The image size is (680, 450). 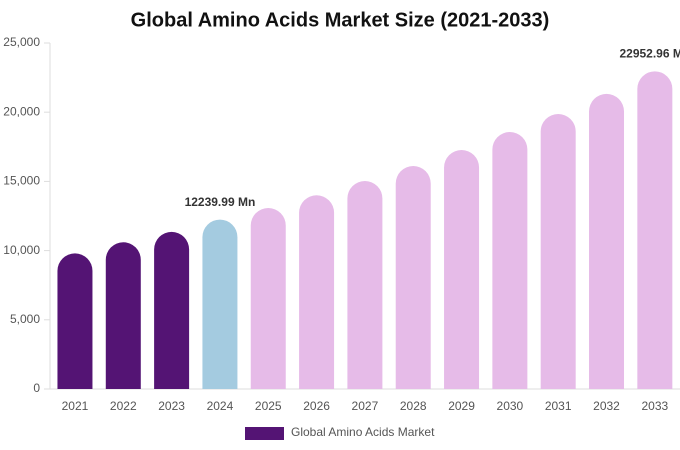 I want to click on y-tick-label: 0, so click(x=36, y=388).